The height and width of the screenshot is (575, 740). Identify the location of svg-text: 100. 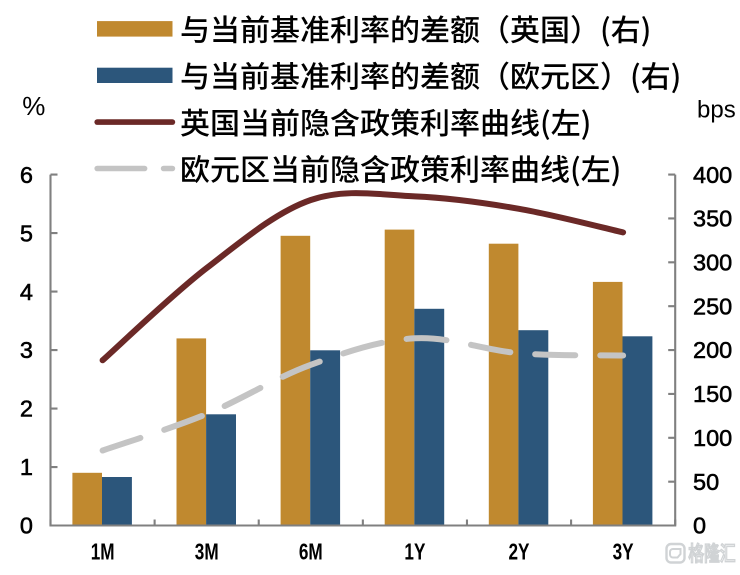
(712, 438).